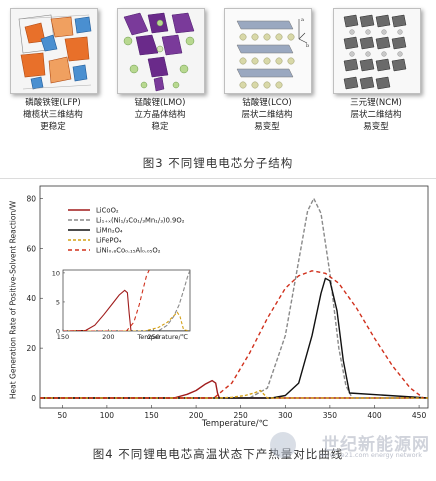 Image resolution: width=436 pixels, height=481 pixels. Describe the element at coordinates (58, 332) in the screenshot. I see `inset-y-tick-label: 0` at that location.